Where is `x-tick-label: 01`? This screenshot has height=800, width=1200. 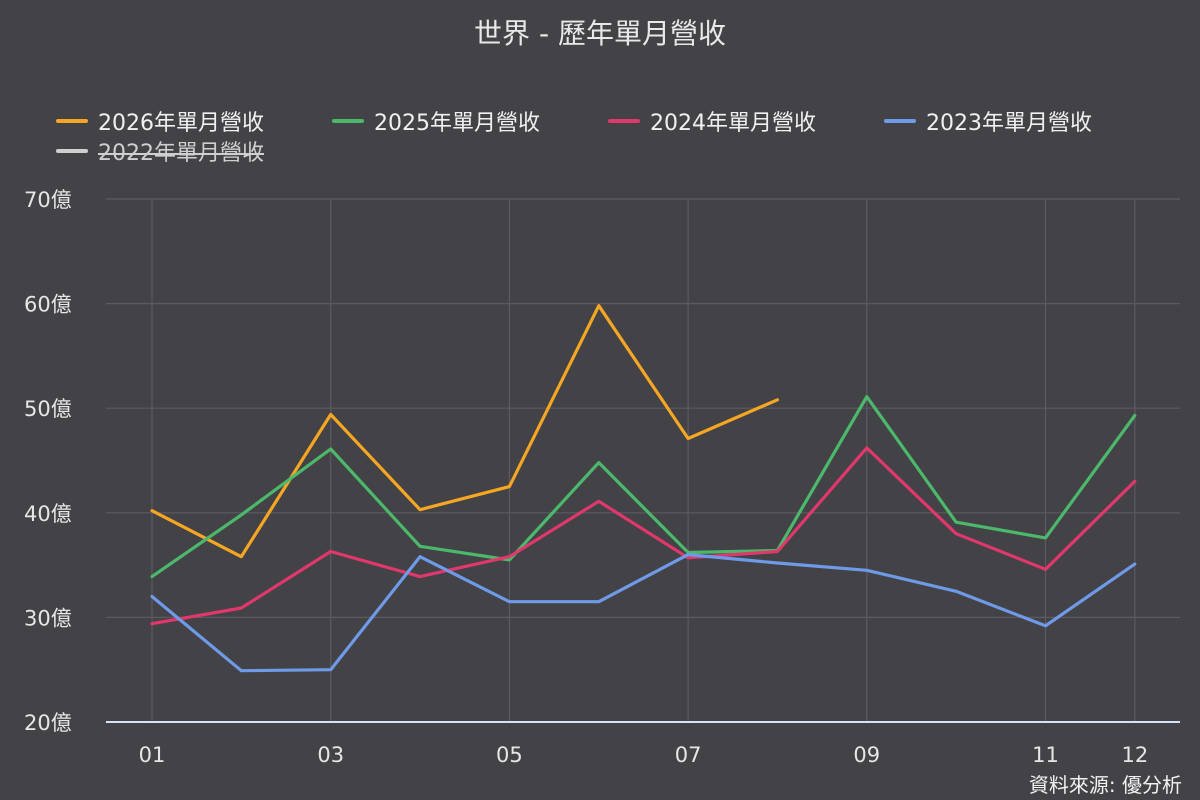 x-tick-label: 01 is located at coordinates (152, 755).